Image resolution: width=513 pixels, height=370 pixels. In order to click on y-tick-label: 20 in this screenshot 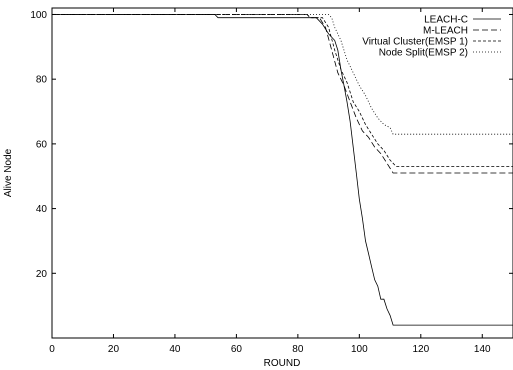, I will do `click(42, 274)`.